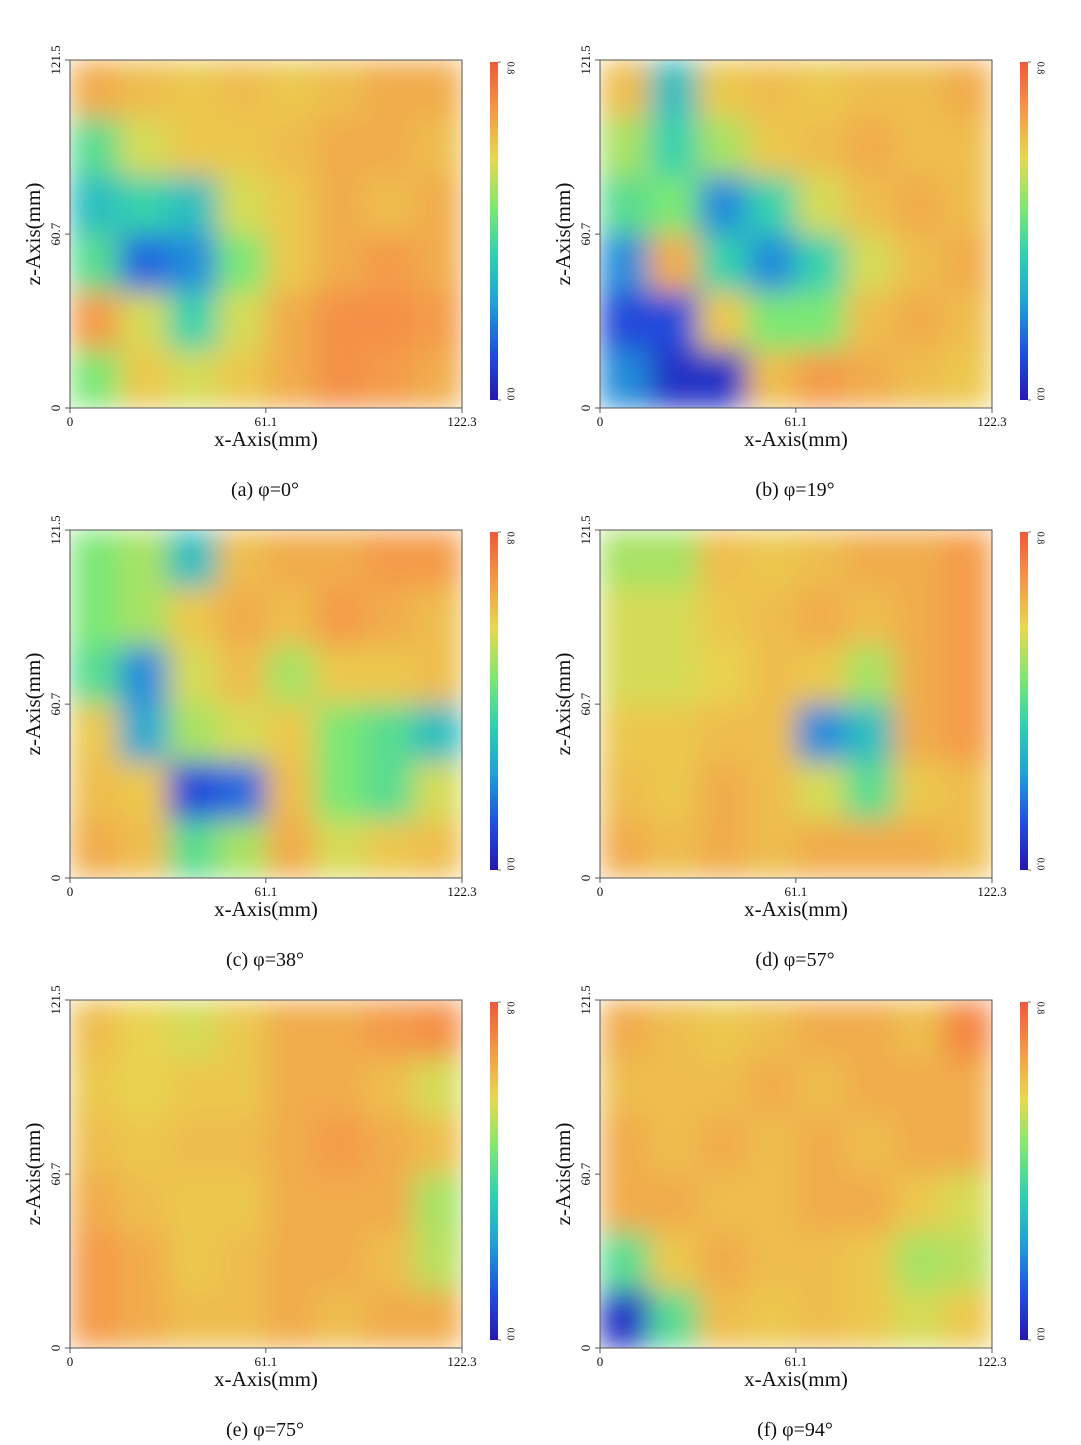  I want to click on y-tick-label: 60.7, so click(585, 1173).